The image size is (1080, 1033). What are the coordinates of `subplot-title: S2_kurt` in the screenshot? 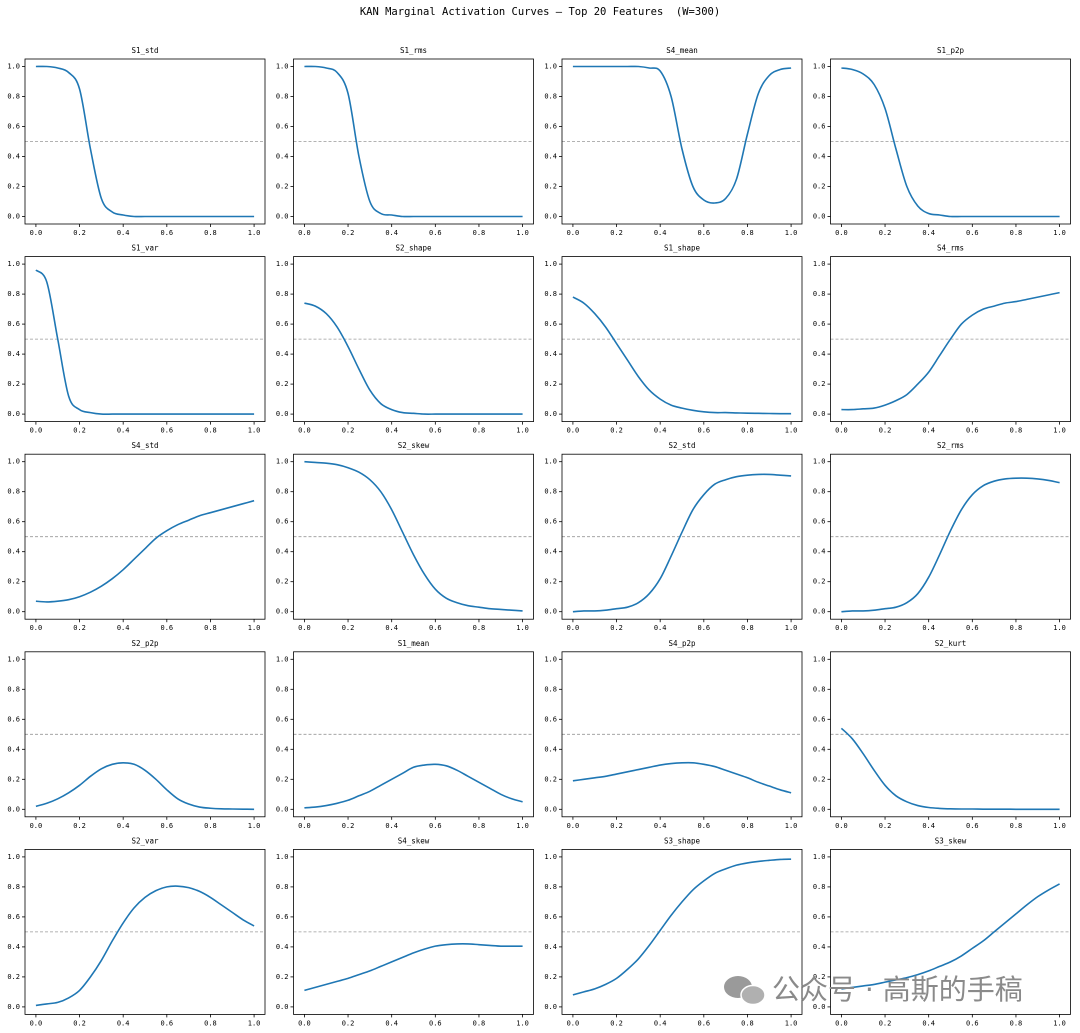 It's located at (951, 643).